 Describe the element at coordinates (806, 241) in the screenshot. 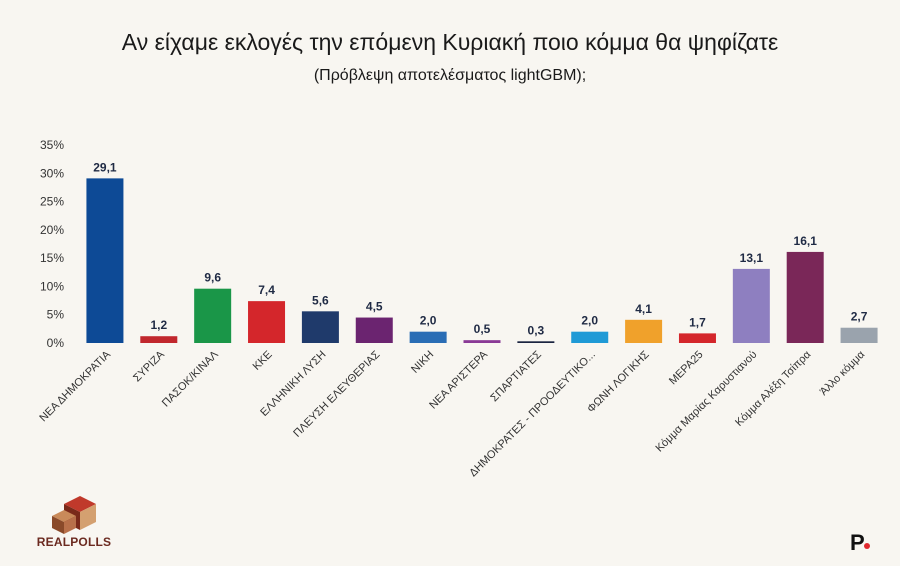

I see `data-label: 16,1` at that location.